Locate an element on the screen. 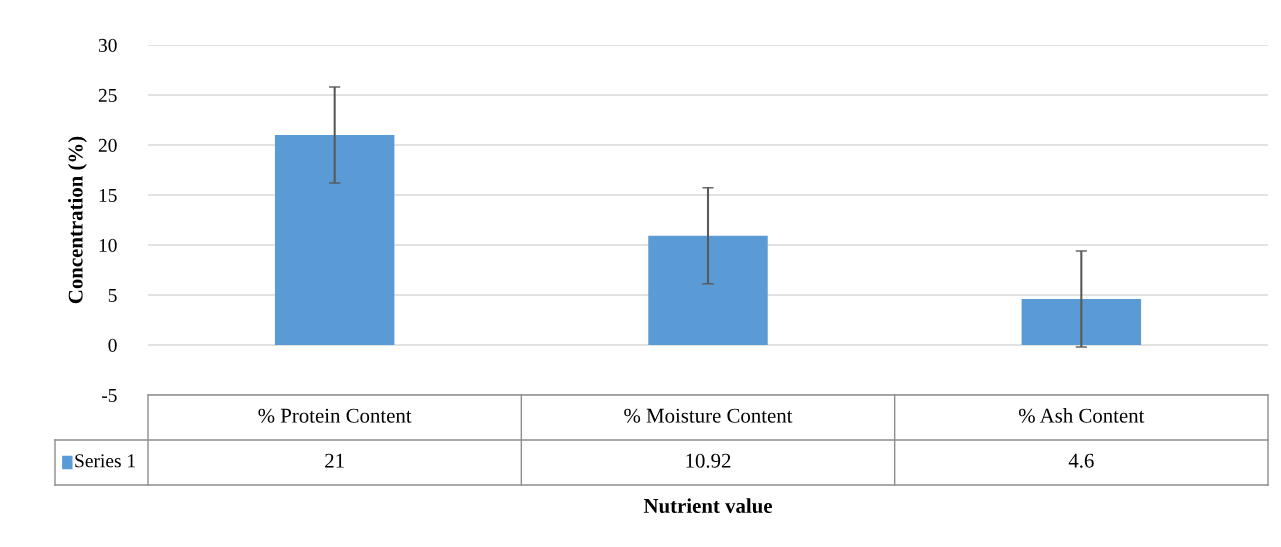 The height and width of the screenshot is (547, 1281). y-tick-label: -5 is located at coordinates (109, 395).